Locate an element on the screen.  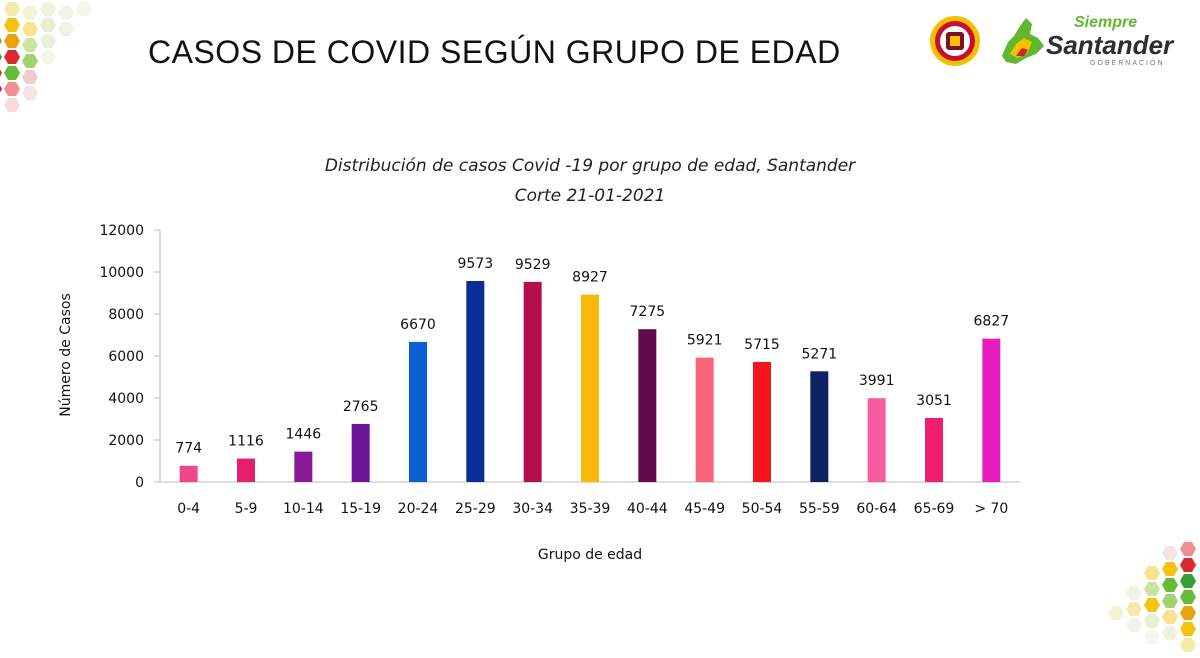
y-tick-label: 12000 is located at coordinates (121, 231).